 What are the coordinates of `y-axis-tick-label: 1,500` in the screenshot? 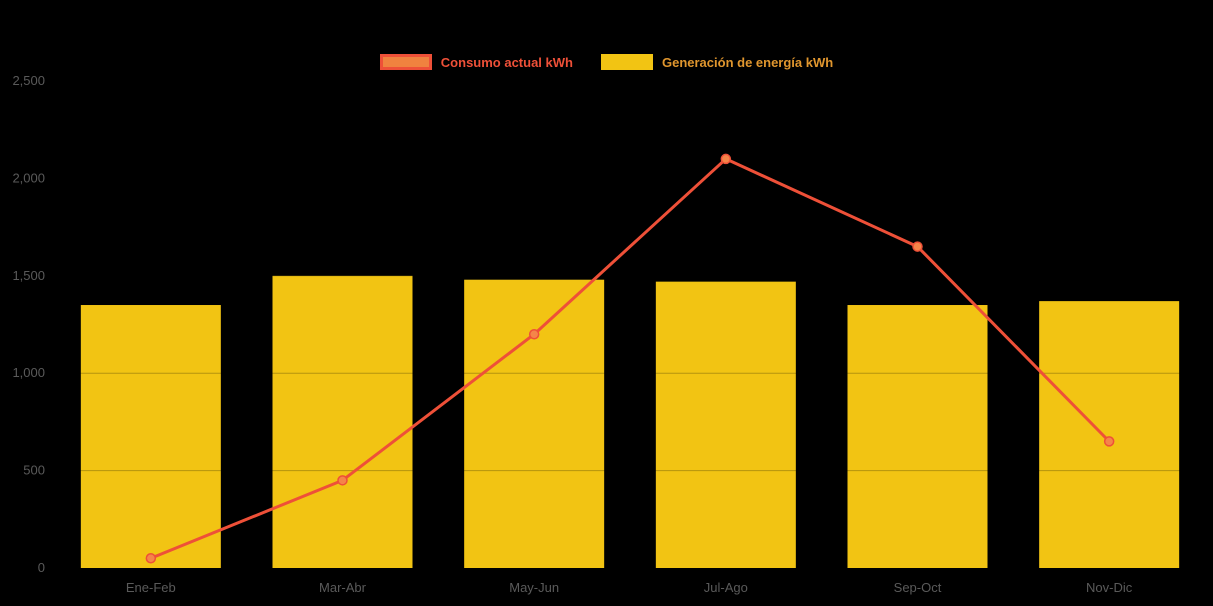 It's located at (28, 275).